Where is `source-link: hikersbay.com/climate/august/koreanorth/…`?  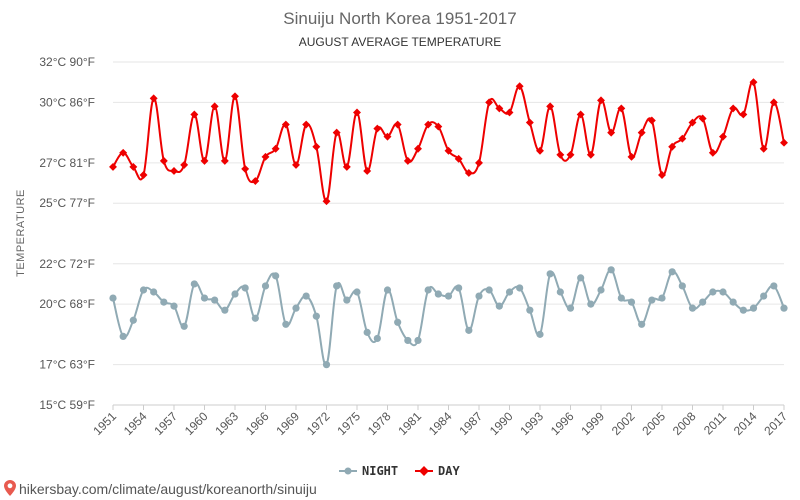 source-link: hikersbay.com/climate/august/koreanorth/… is located at coordinates (160, 488).